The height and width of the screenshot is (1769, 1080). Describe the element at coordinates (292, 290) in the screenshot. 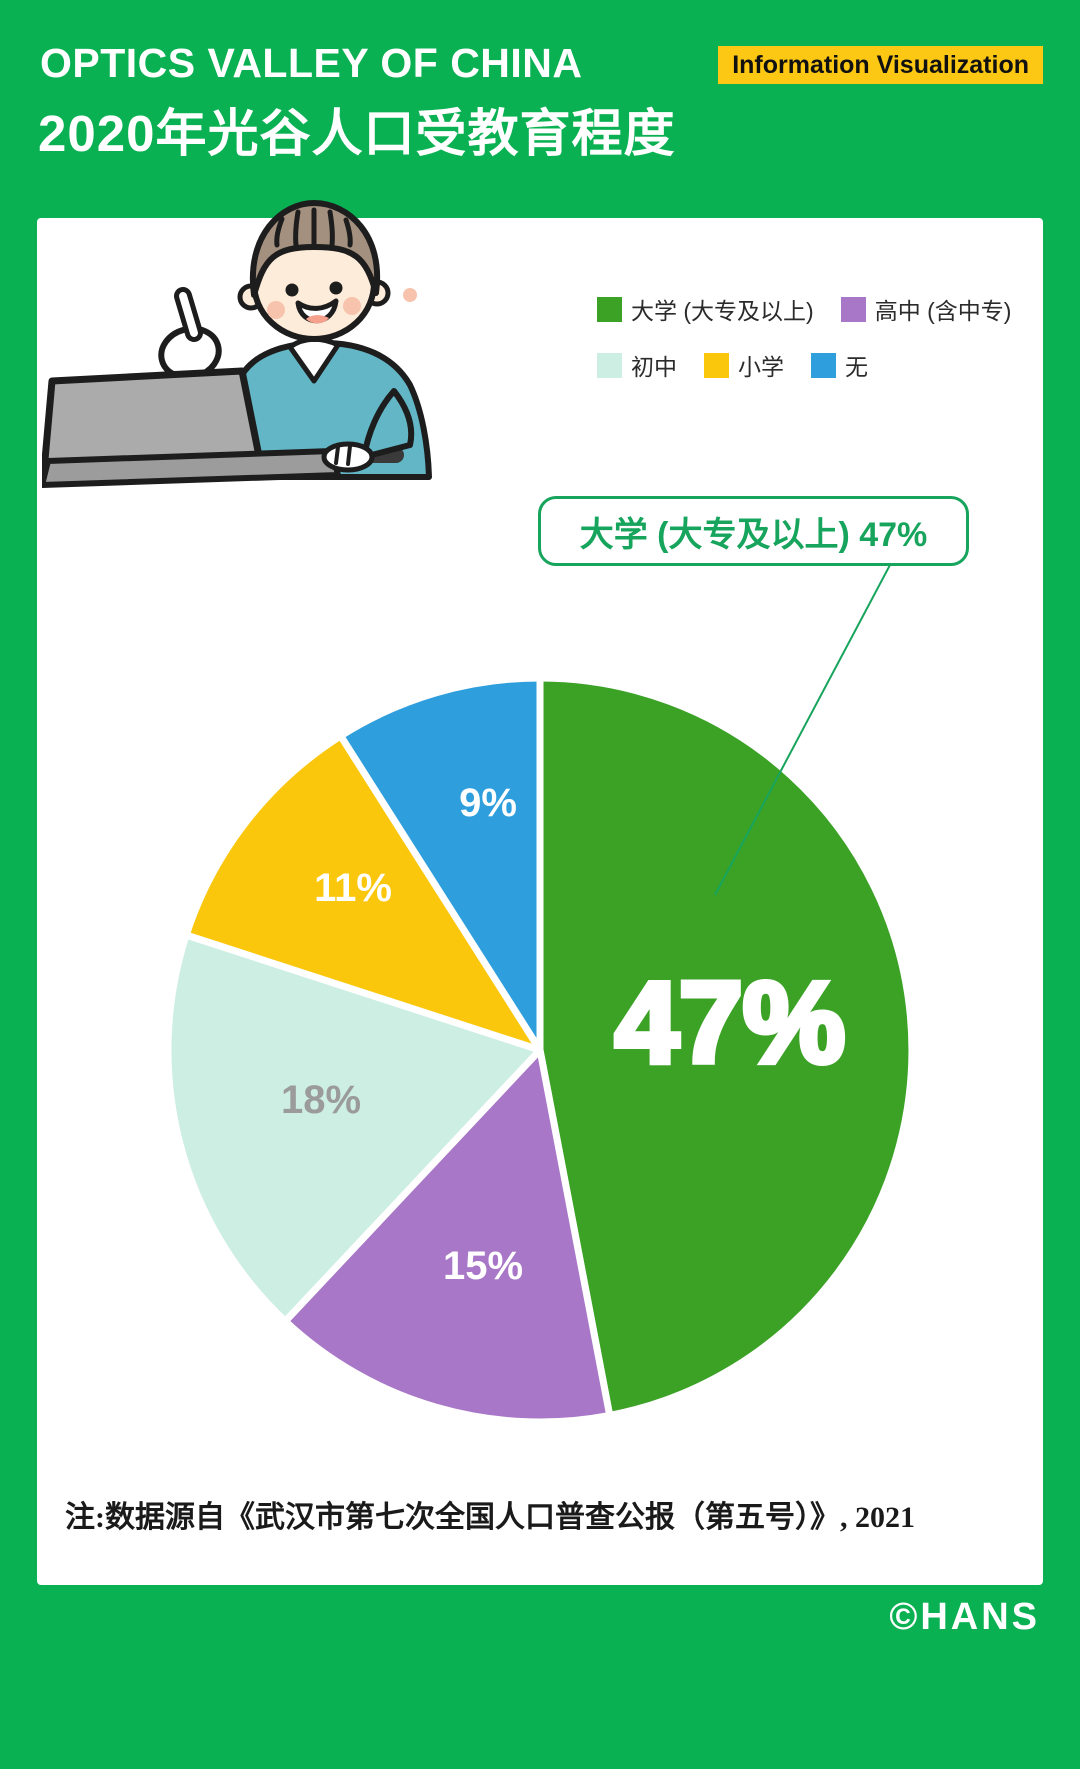

I see `left-eye` at that location.